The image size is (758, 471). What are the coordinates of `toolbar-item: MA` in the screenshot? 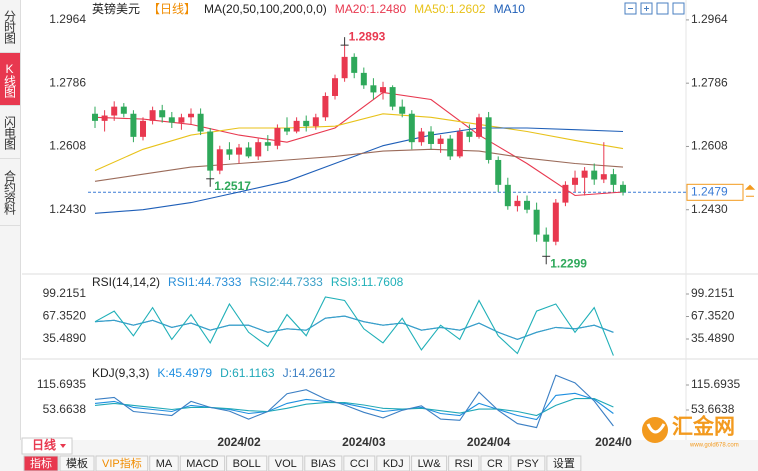 It's located at (164, 463).